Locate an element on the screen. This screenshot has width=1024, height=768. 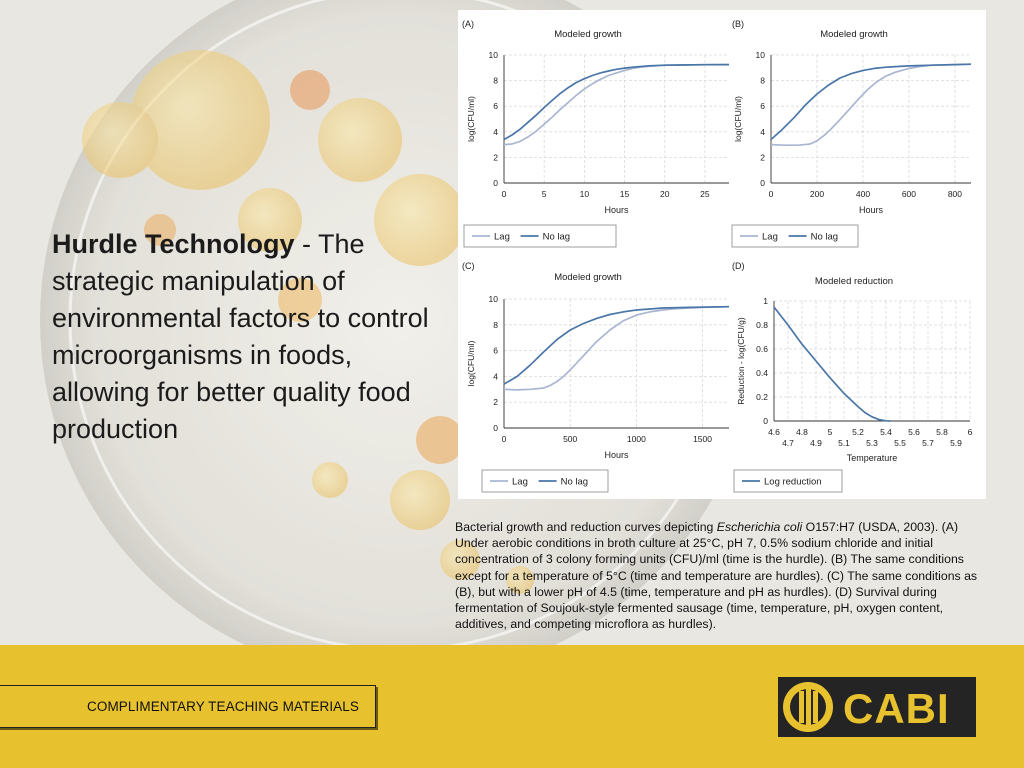
y-tick-label: 1 is located at coordinates (765, 301).